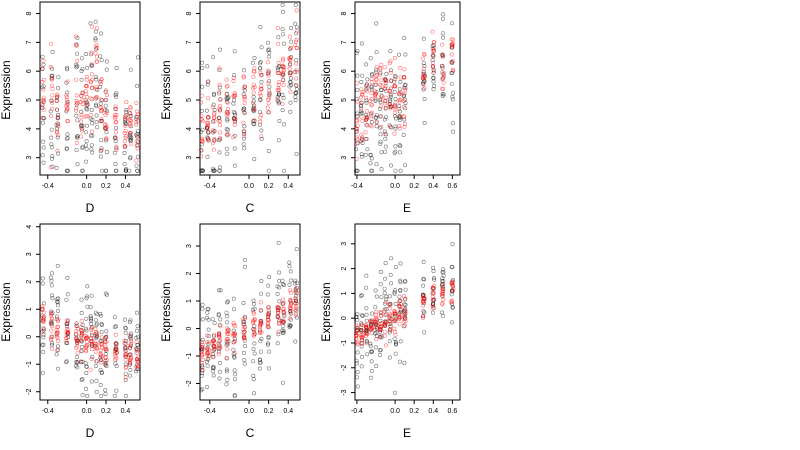 The width and height of the screenshot is (800, 450). Describe the element at coordinates (404, 407) in the screenshot. I see `x-axis-ticks: -0.4 0.0 0.2 0.4 0.6` at that location.